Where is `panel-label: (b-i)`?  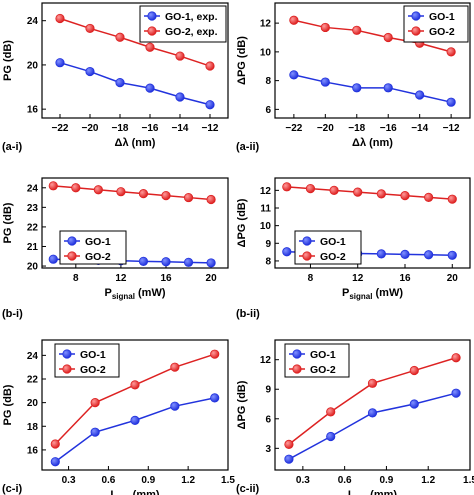 panel-label: (b-i) is located at coordinates (12, 314).